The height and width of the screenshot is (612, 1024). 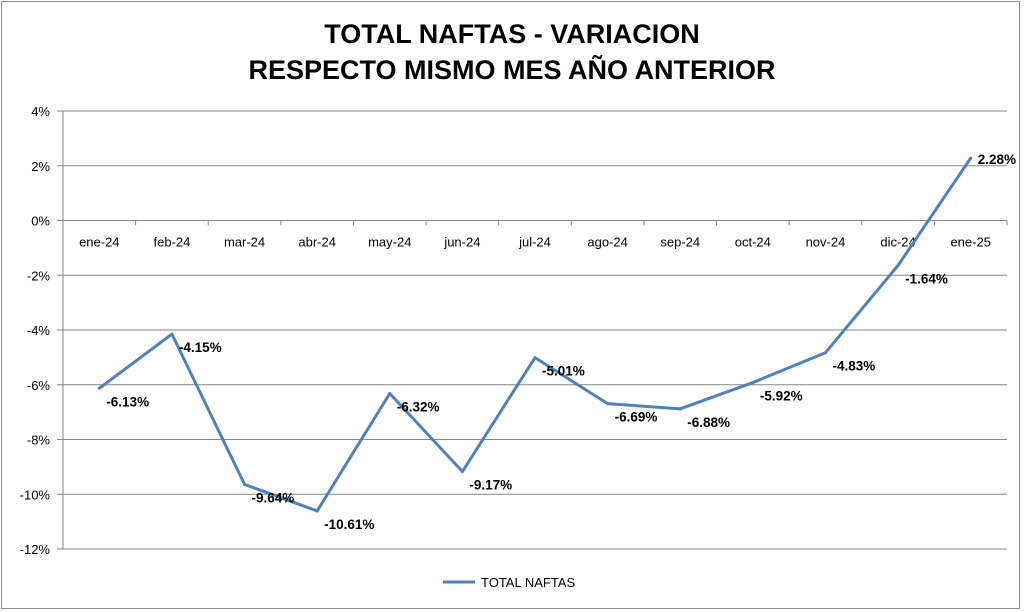 I want to click on y-tick-label: -12%, so click(x=35, y=549).